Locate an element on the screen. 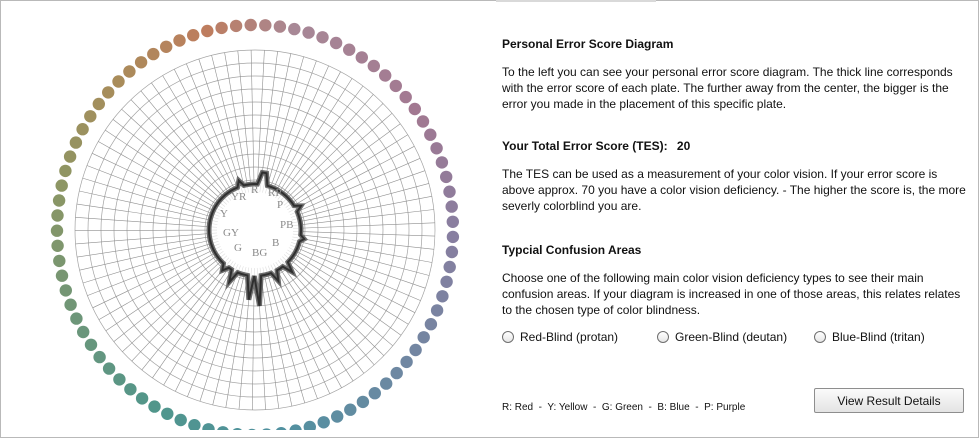  grid-ring is located at coordinates (255, 230).